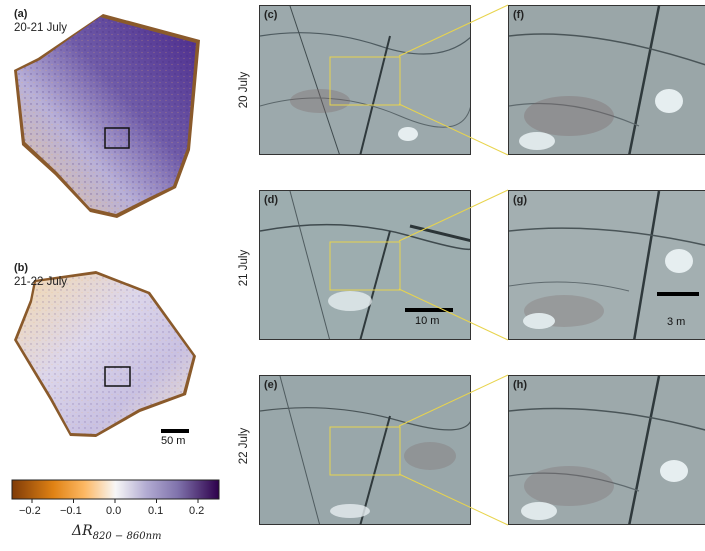  Describe the element at coordinates (107, 116) in the screenshot. I see `map-a` at that location.